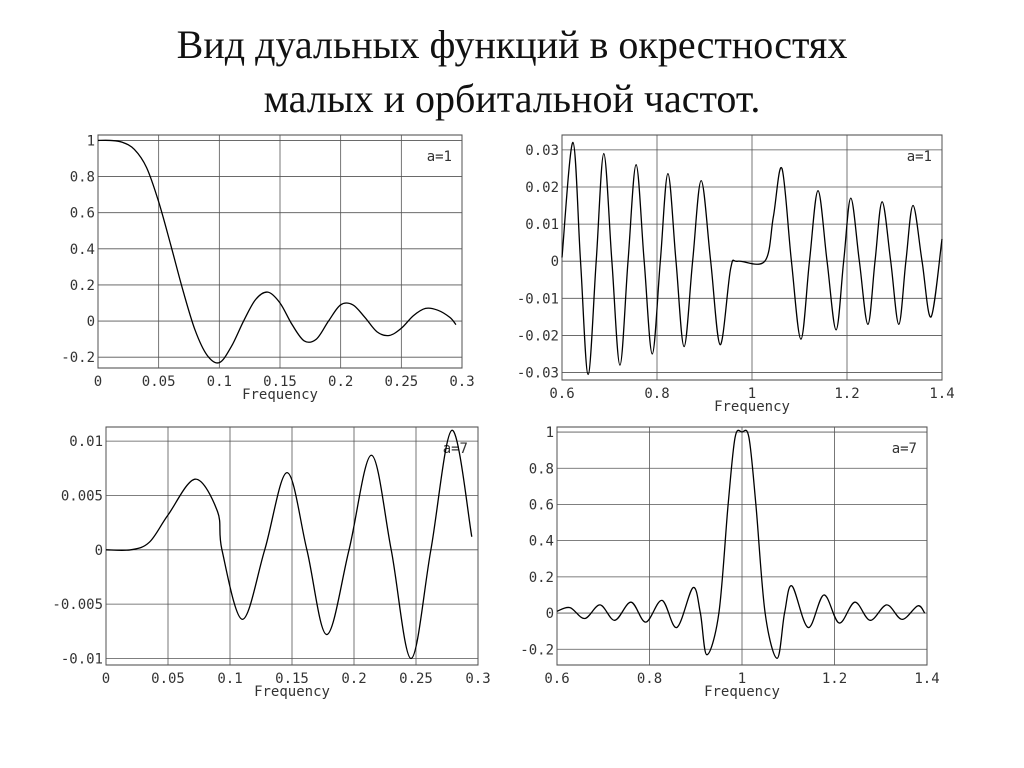  I want to click on y-tick-label: 0.02, so click(542, 188).